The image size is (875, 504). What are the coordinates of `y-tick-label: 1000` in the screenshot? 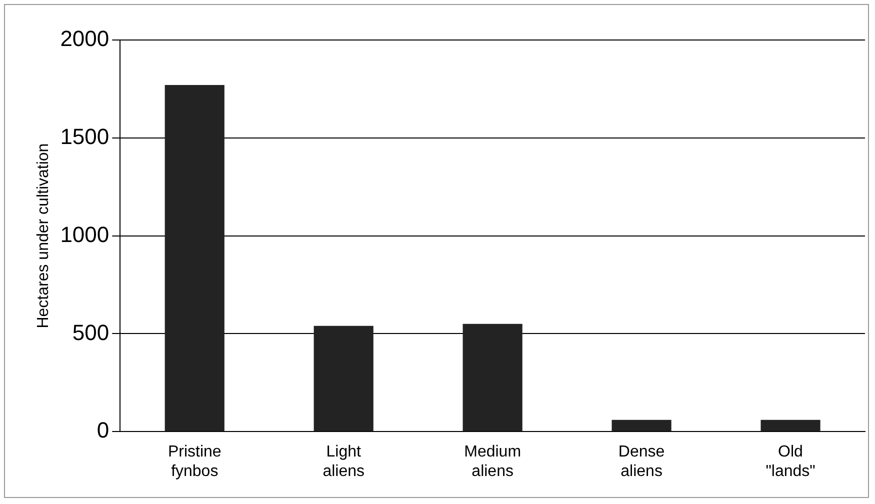 It's located at (85, 234).